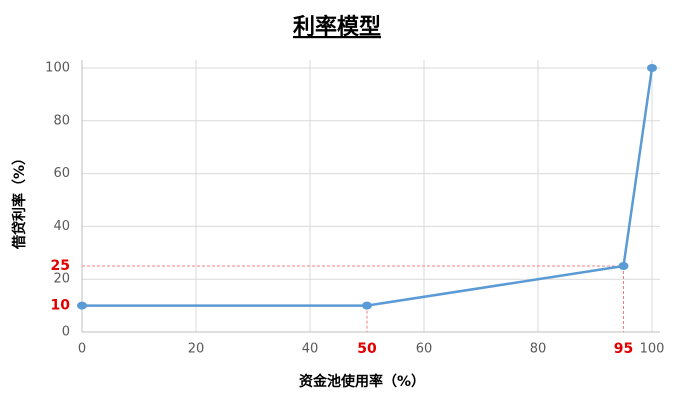 The width and height of the screenshot is (675, 404). Describe the element at coordinates (82, 349) in the screenshot. I see `x-tick-label: 0` at that location.